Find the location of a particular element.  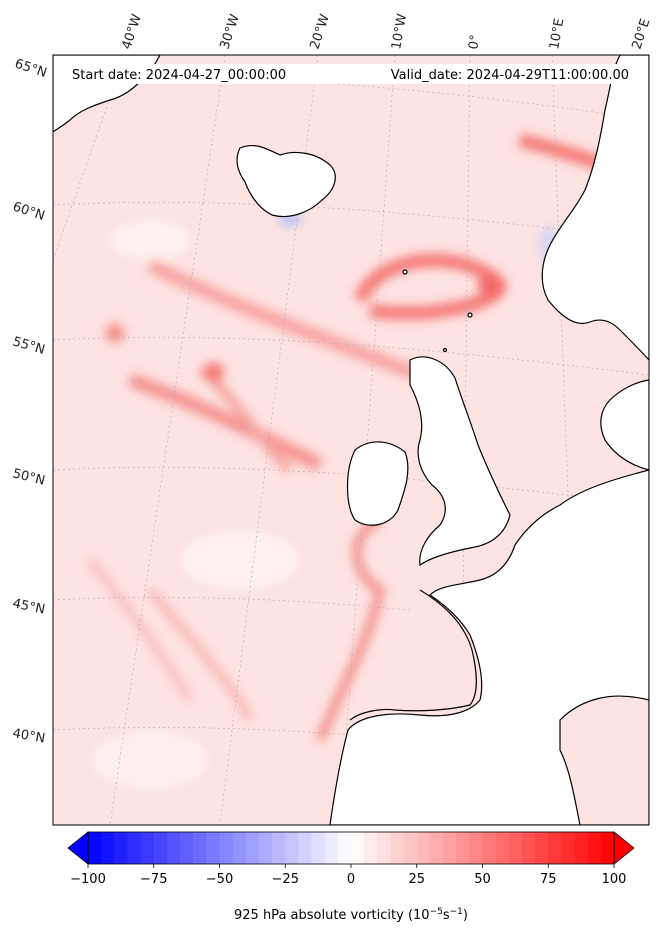

lon-label: 20°W is located at coordinates (320, 31).